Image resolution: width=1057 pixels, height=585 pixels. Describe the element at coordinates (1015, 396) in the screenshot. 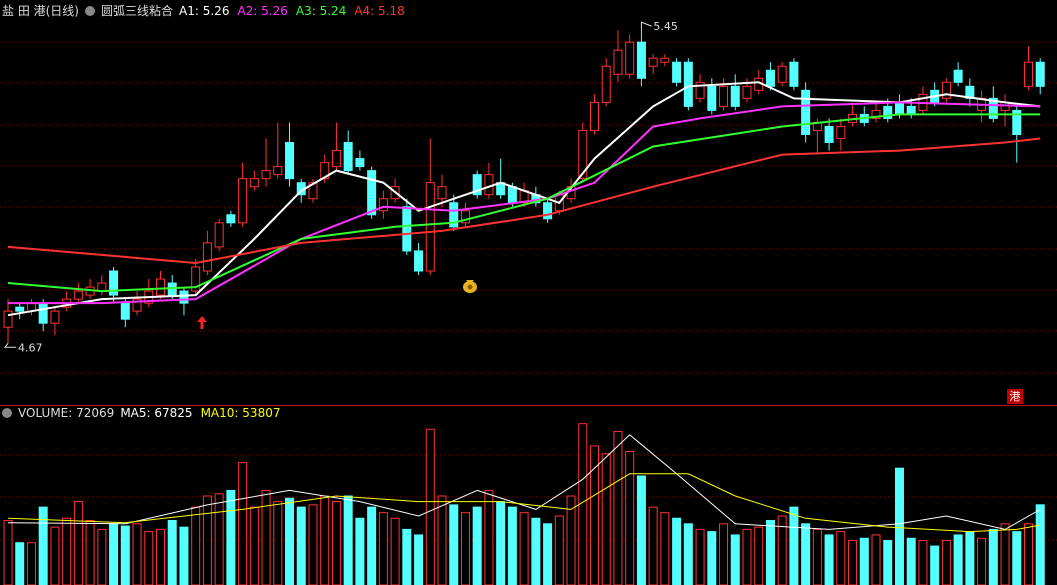

I see `badge: 港` at that location.